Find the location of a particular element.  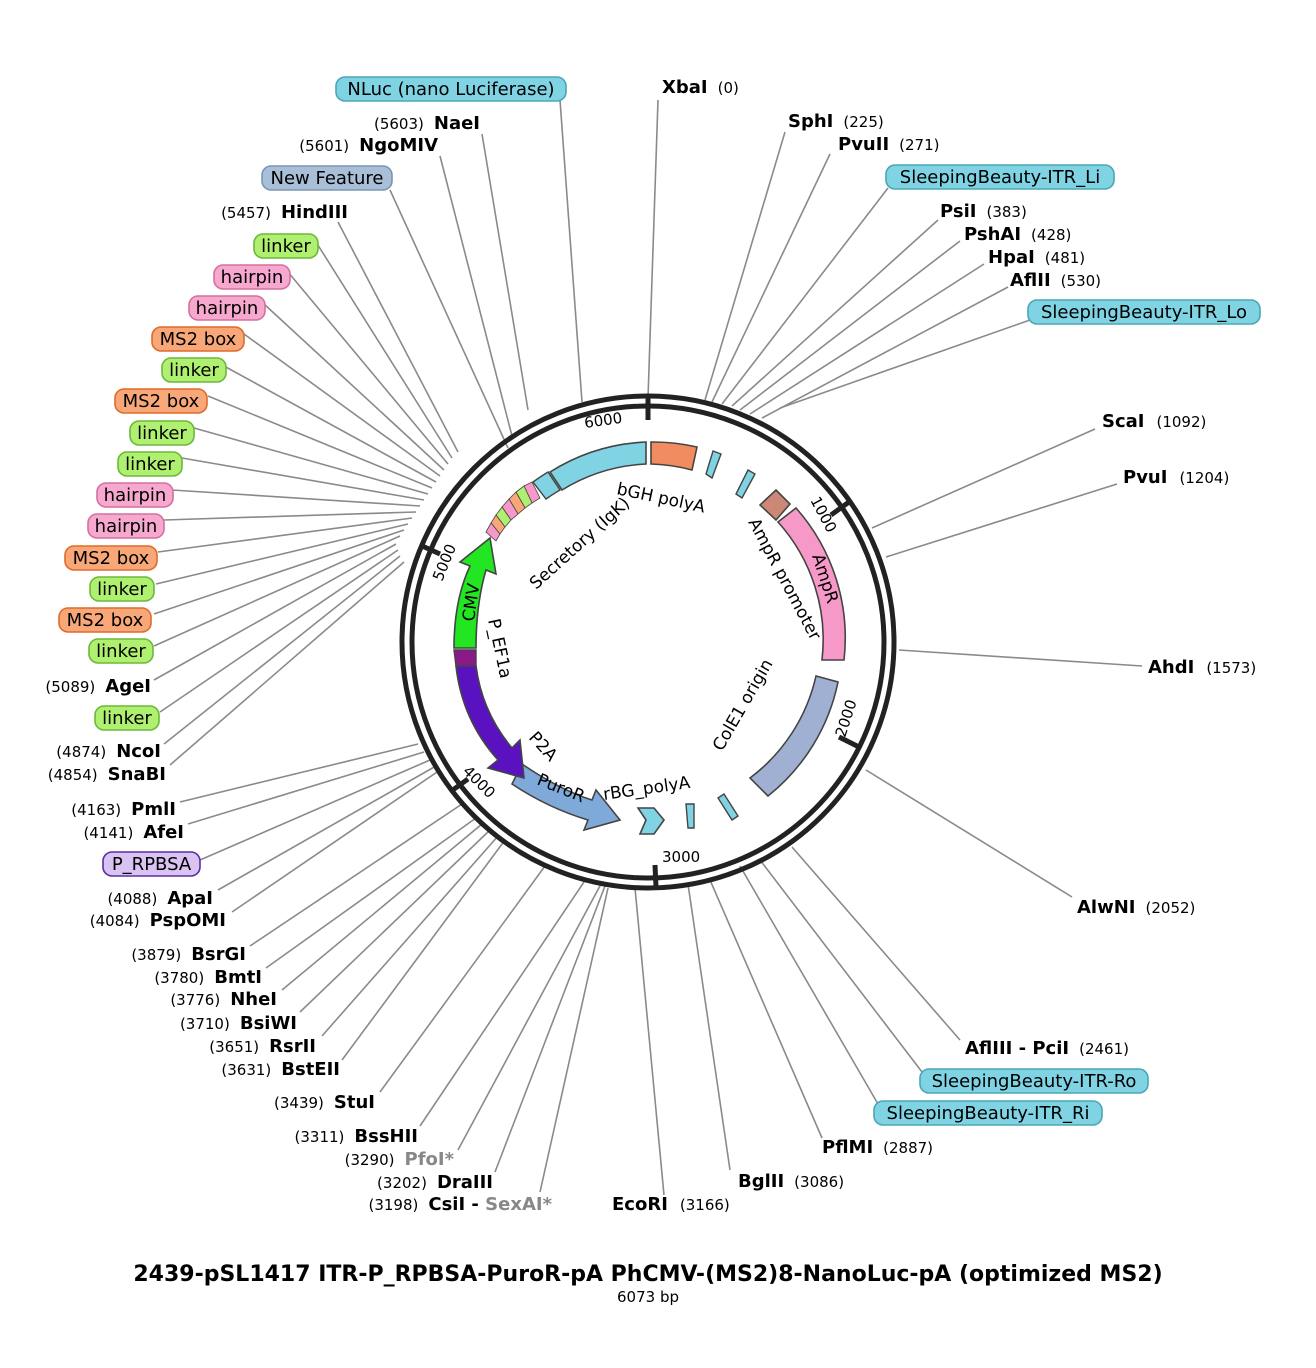

feature-itr-lo is located at coordinates (745, 484).